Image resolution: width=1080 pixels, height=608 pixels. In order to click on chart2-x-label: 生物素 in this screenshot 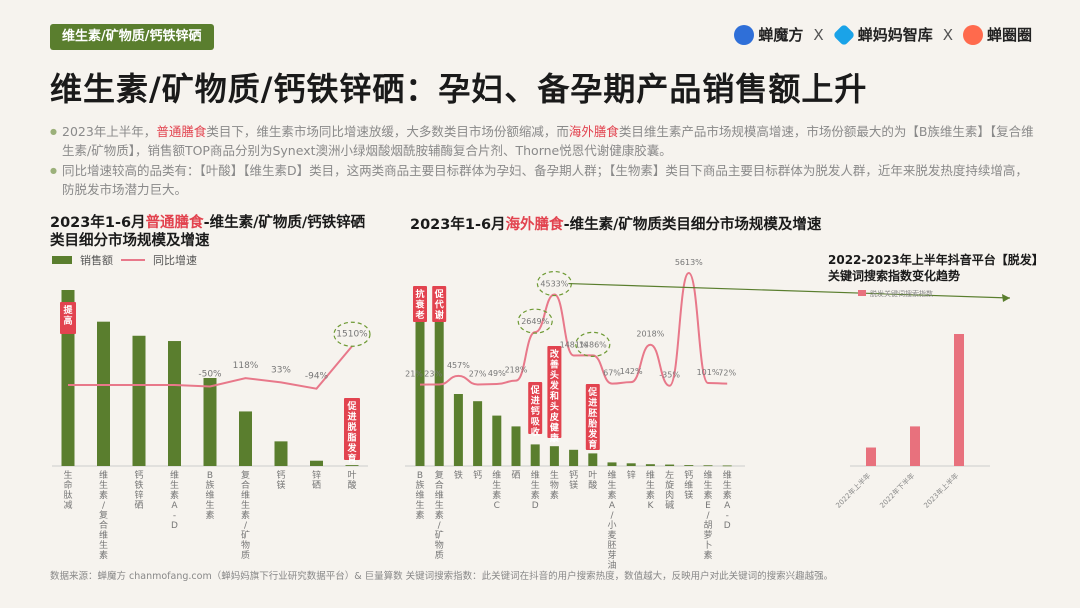, I will do `click(554, 485)`.